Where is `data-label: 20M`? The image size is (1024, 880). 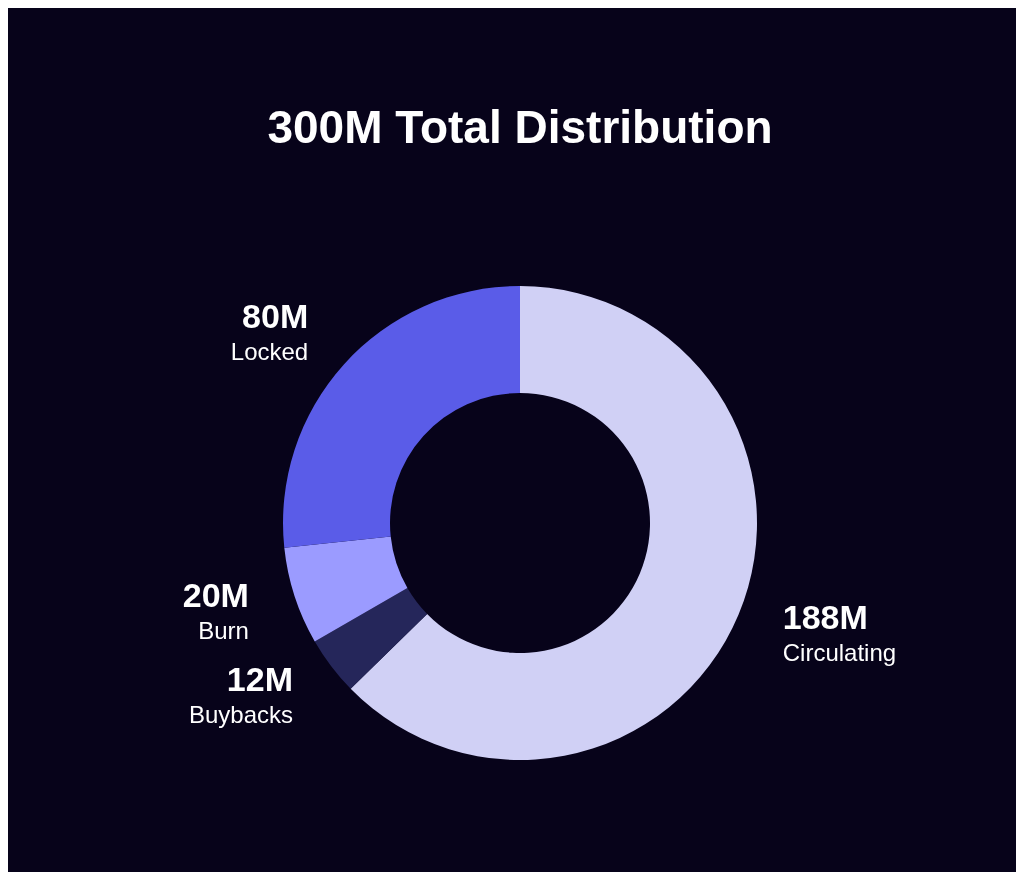
data-label: 20M is located at coordinates (215, 595).